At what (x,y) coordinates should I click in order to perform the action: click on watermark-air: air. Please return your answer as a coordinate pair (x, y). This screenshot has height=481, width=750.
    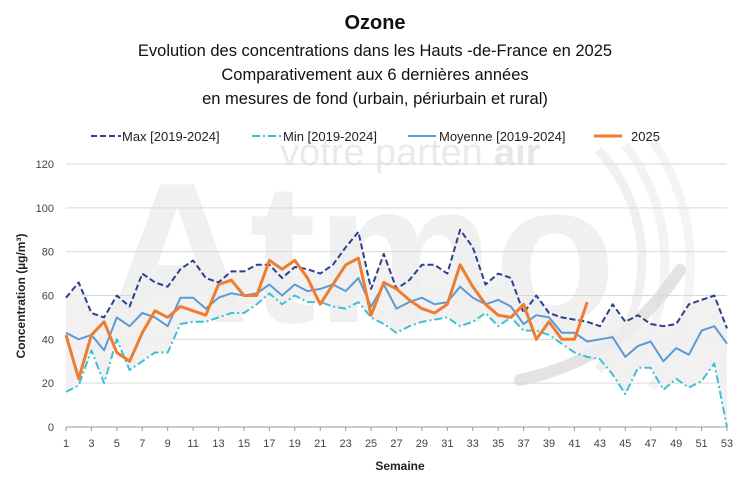
    Looking at the image, I should click on (517, 153).